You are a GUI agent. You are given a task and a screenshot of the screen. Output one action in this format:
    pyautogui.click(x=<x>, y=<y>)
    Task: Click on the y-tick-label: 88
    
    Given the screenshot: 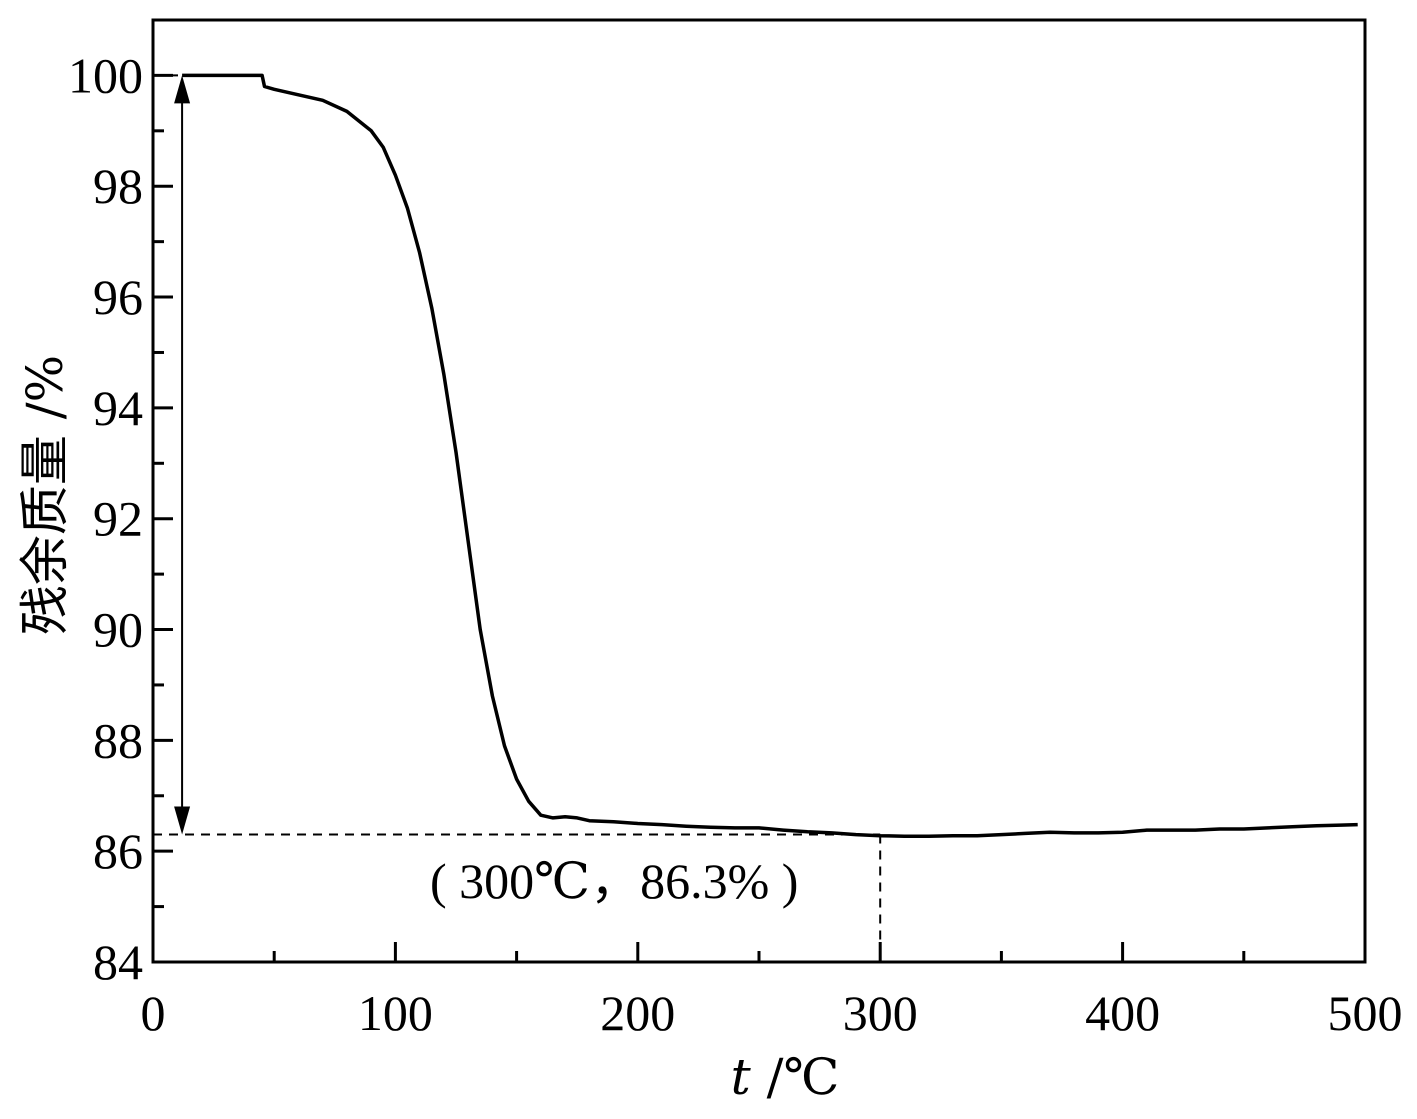 What is the action you would take?
    pyautogui.click(x=118, y=740)
    